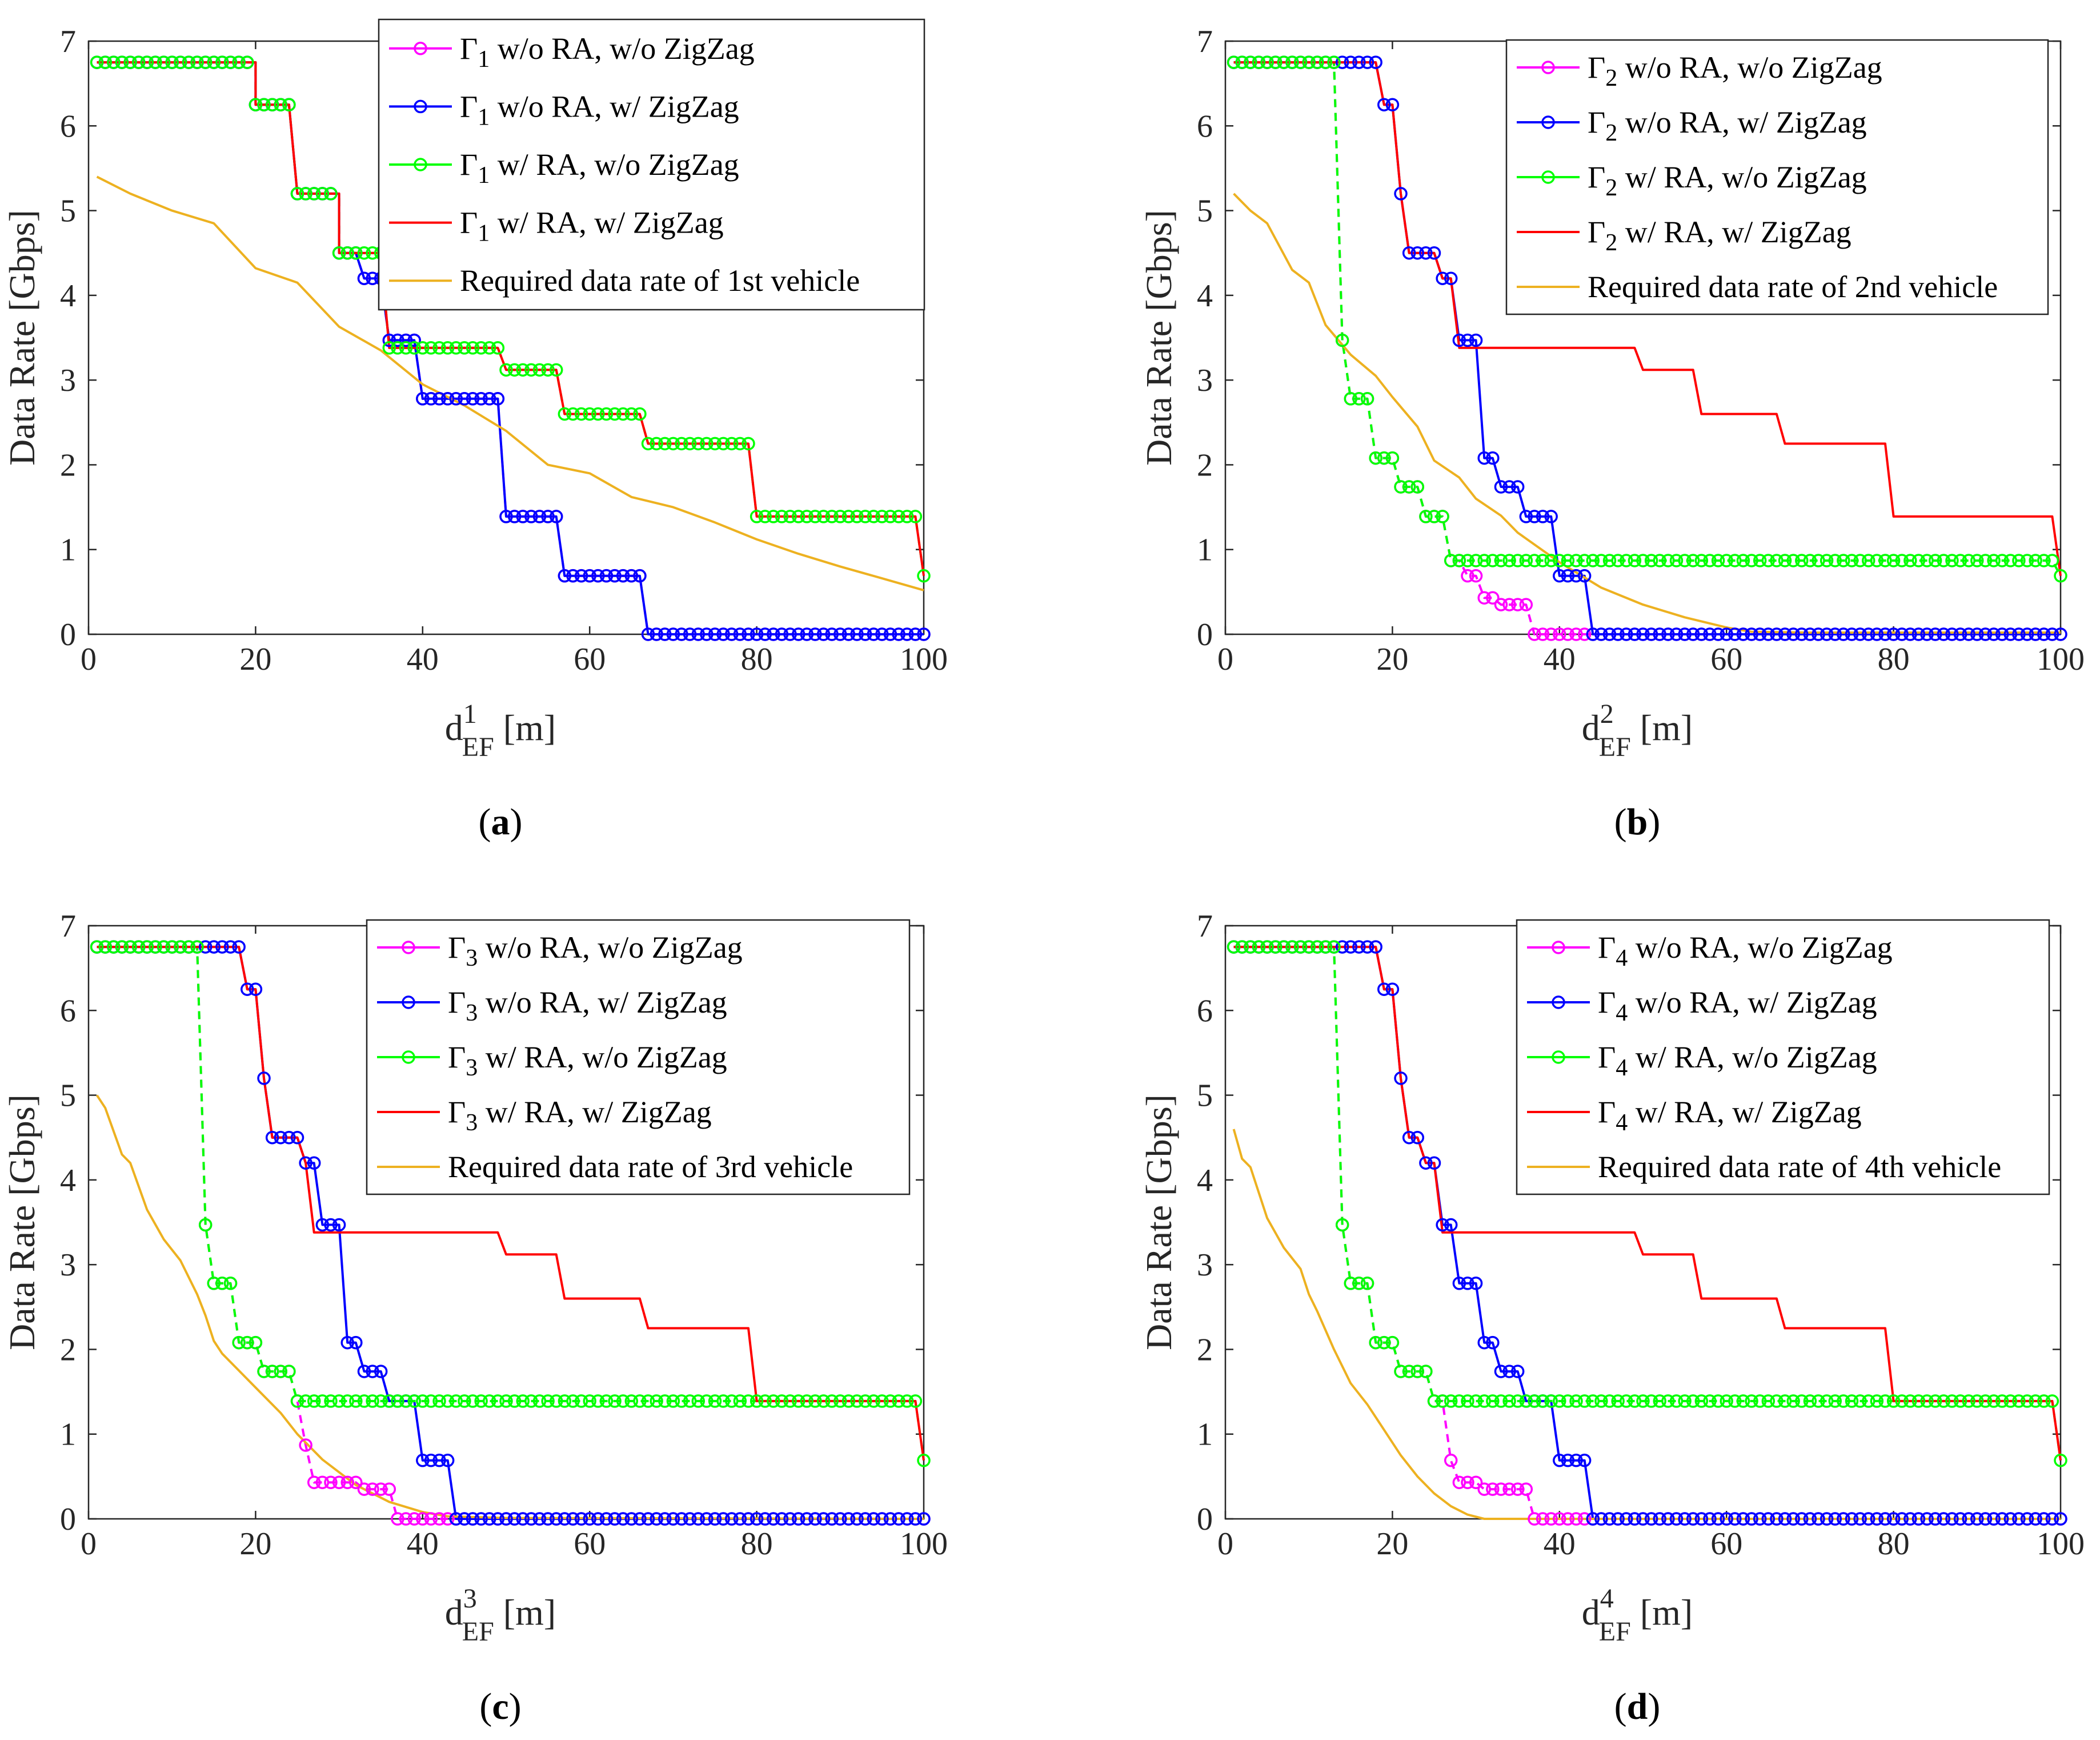  I want to click on y-tick-label: 3, so click(68, 1265).